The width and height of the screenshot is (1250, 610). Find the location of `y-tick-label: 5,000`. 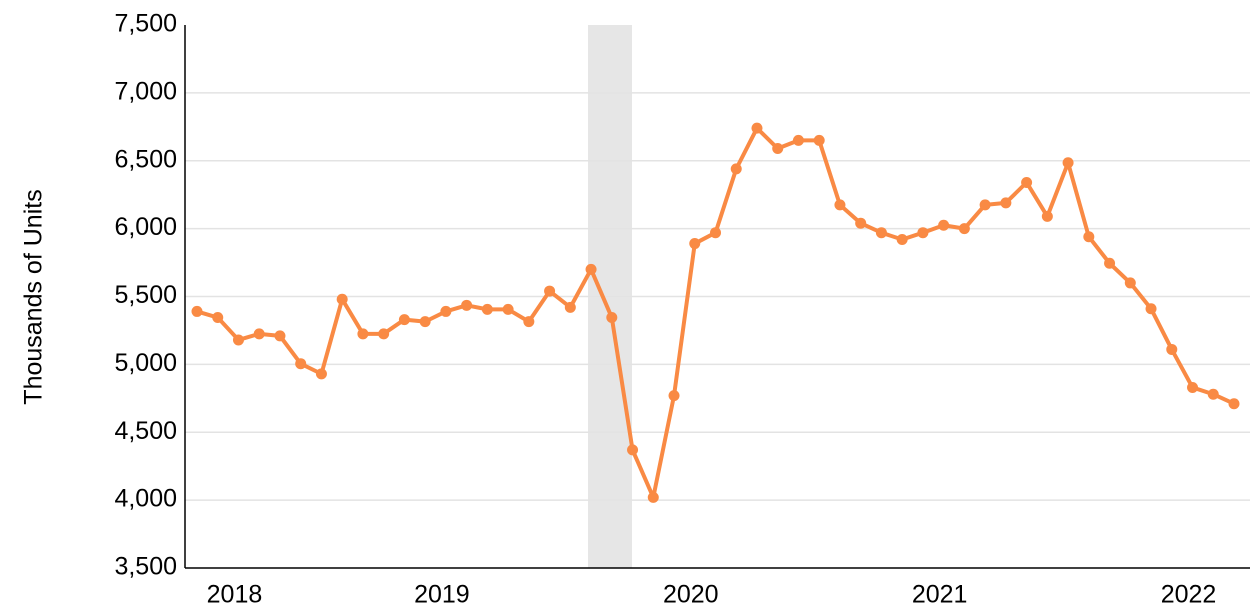

y-tick-label: 5,000 is located at coordinates (145, 363).